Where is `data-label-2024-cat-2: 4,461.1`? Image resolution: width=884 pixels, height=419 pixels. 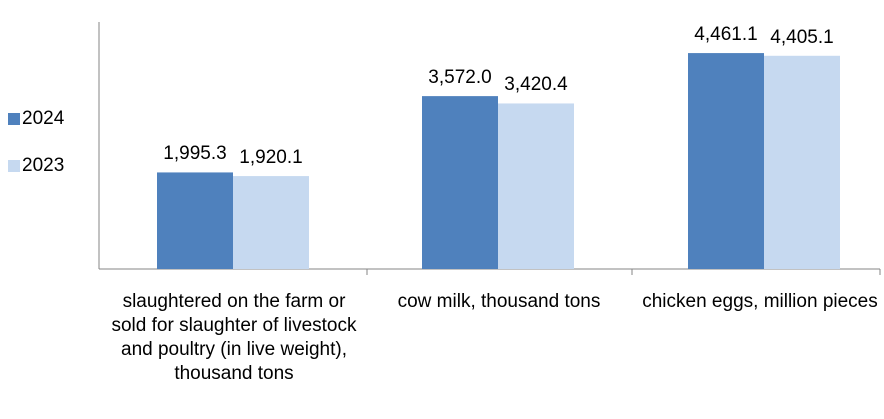
data-label-2024-cat-2: 4,461.1 is located at coordinates (726, 35).